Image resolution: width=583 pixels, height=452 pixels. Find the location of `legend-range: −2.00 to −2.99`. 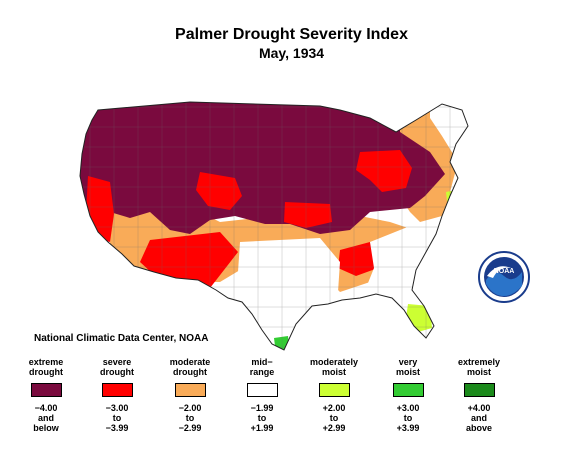

legend-range: −2.00 to −2.99 is located at coordinates (190, 418).